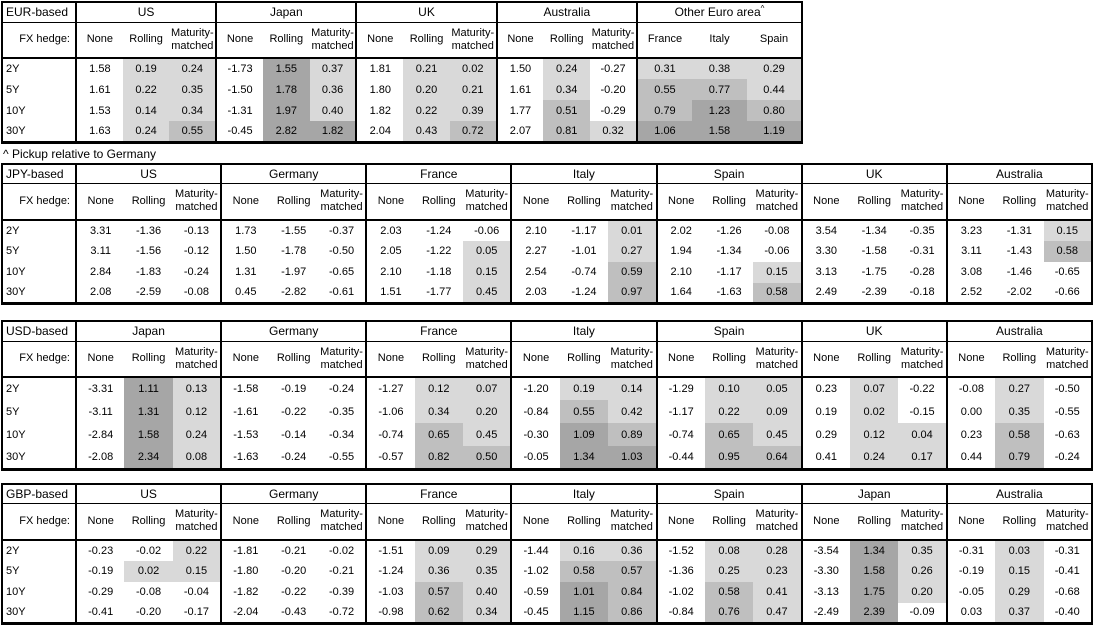  What do you see at coordinates (193, 89) in the screenshot?
I see `value-cell: 0.35` at bounding box center [193, 89].